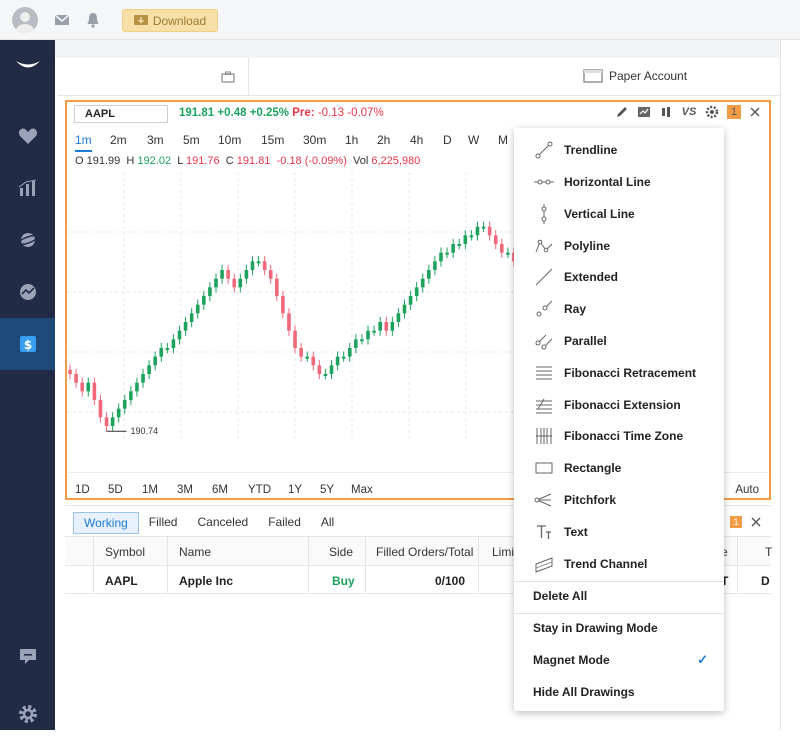  What do you see at coordinates (606, 563) in the screenshot?
I see `menu-label: Trend Channel` at bounding box center [606, 563].